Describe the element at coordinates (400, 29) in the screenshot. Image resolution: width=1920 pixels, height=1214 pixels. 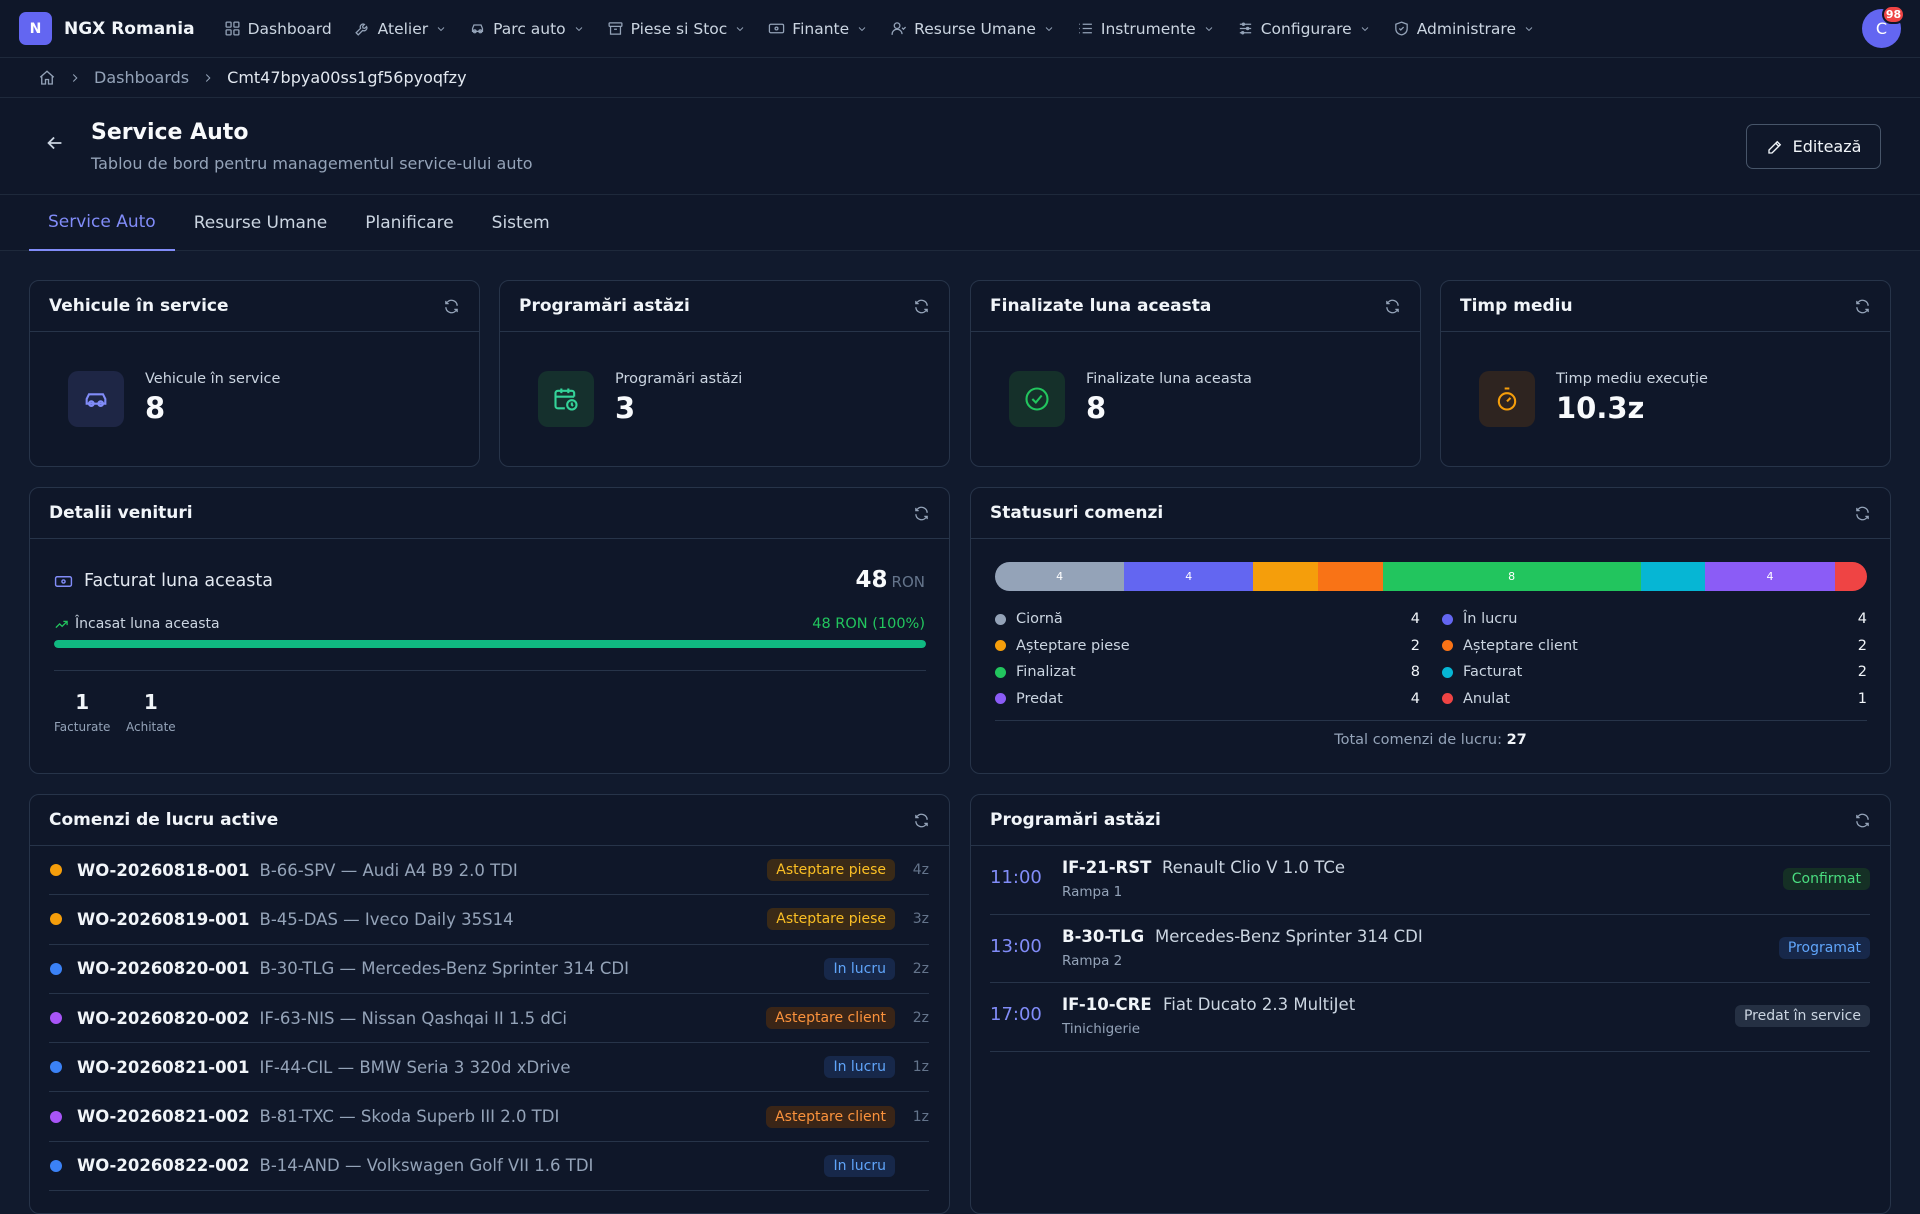
I see `nav-atelier: Atelier` at that location.